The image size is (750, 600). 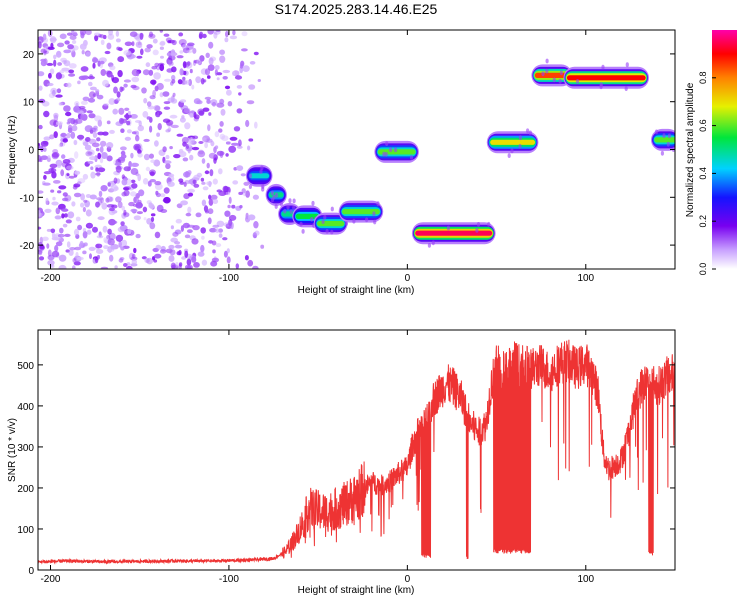 I want to click on noise-layer, so click(x=151, y=149).